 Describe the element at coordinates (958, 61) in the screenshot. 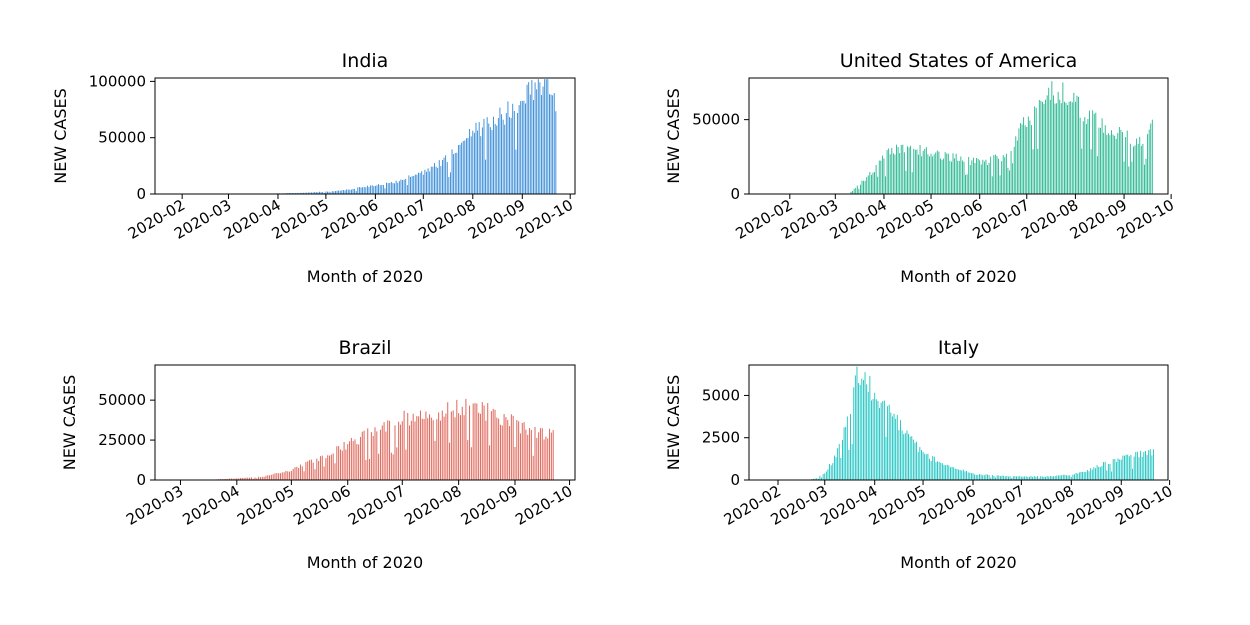

I see `chart-title: United States of America` at that location.